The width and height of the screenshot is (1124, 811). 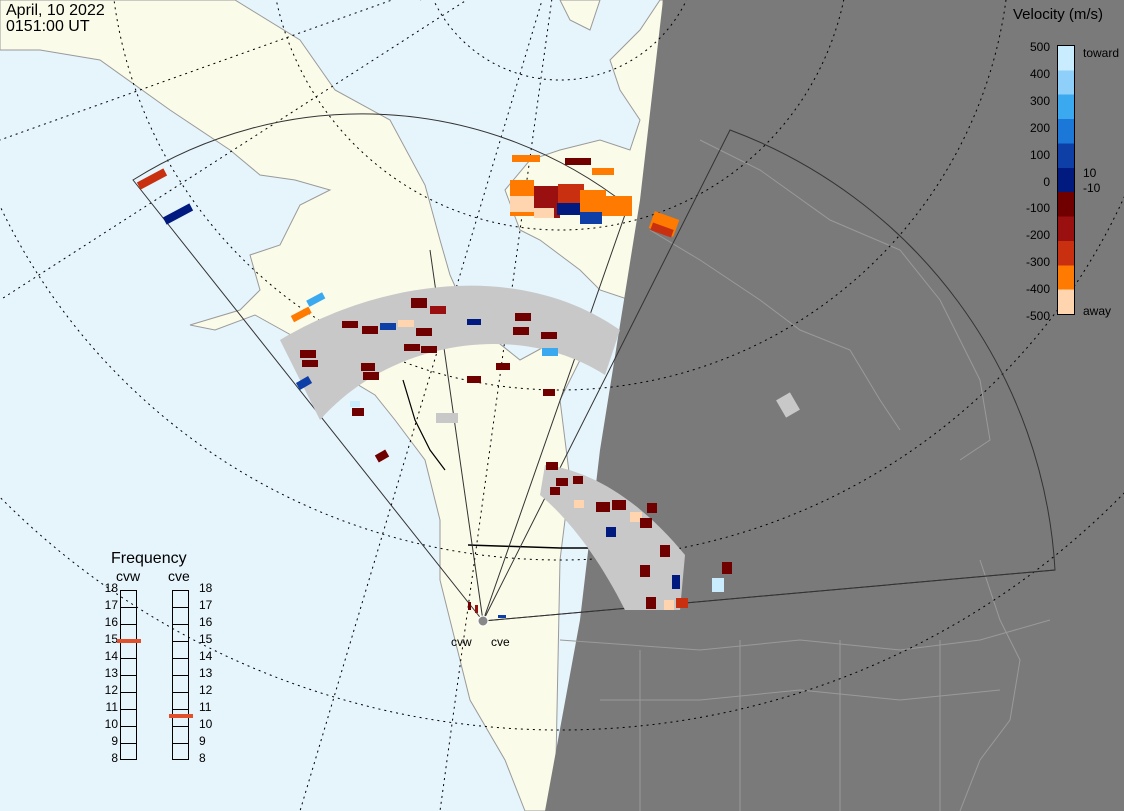 What do you see at coordinates (461, 642) in the screenshot?
I see `site-label-cvw: cvw` at bounding box center [461, 642].